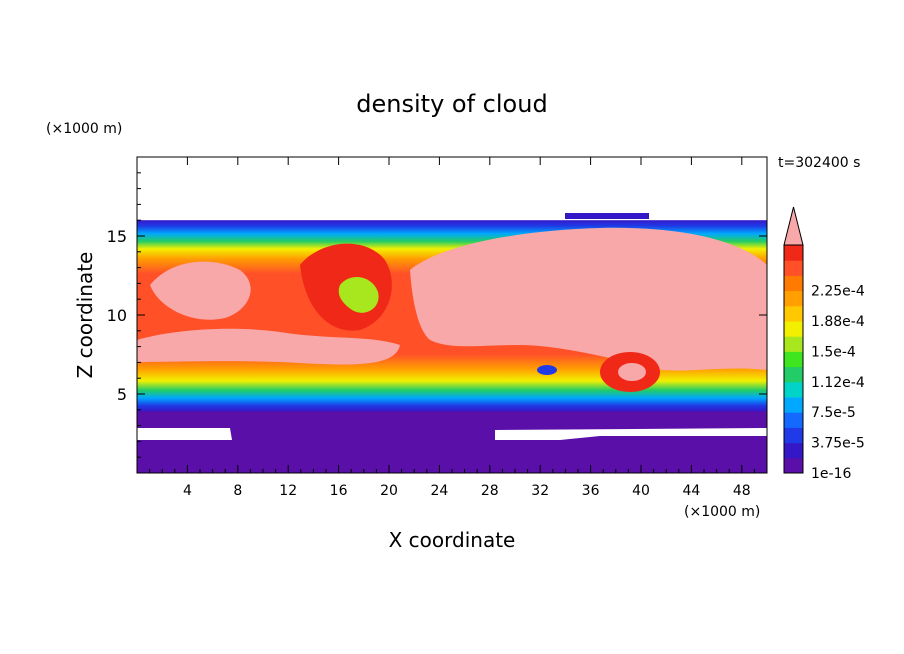 The width and height of the screenshot is (904, 654). What do you see at coordinates (591, 491) in the screenshot?
I see `x-tick-label: 36` at bounding box center [591, 491].